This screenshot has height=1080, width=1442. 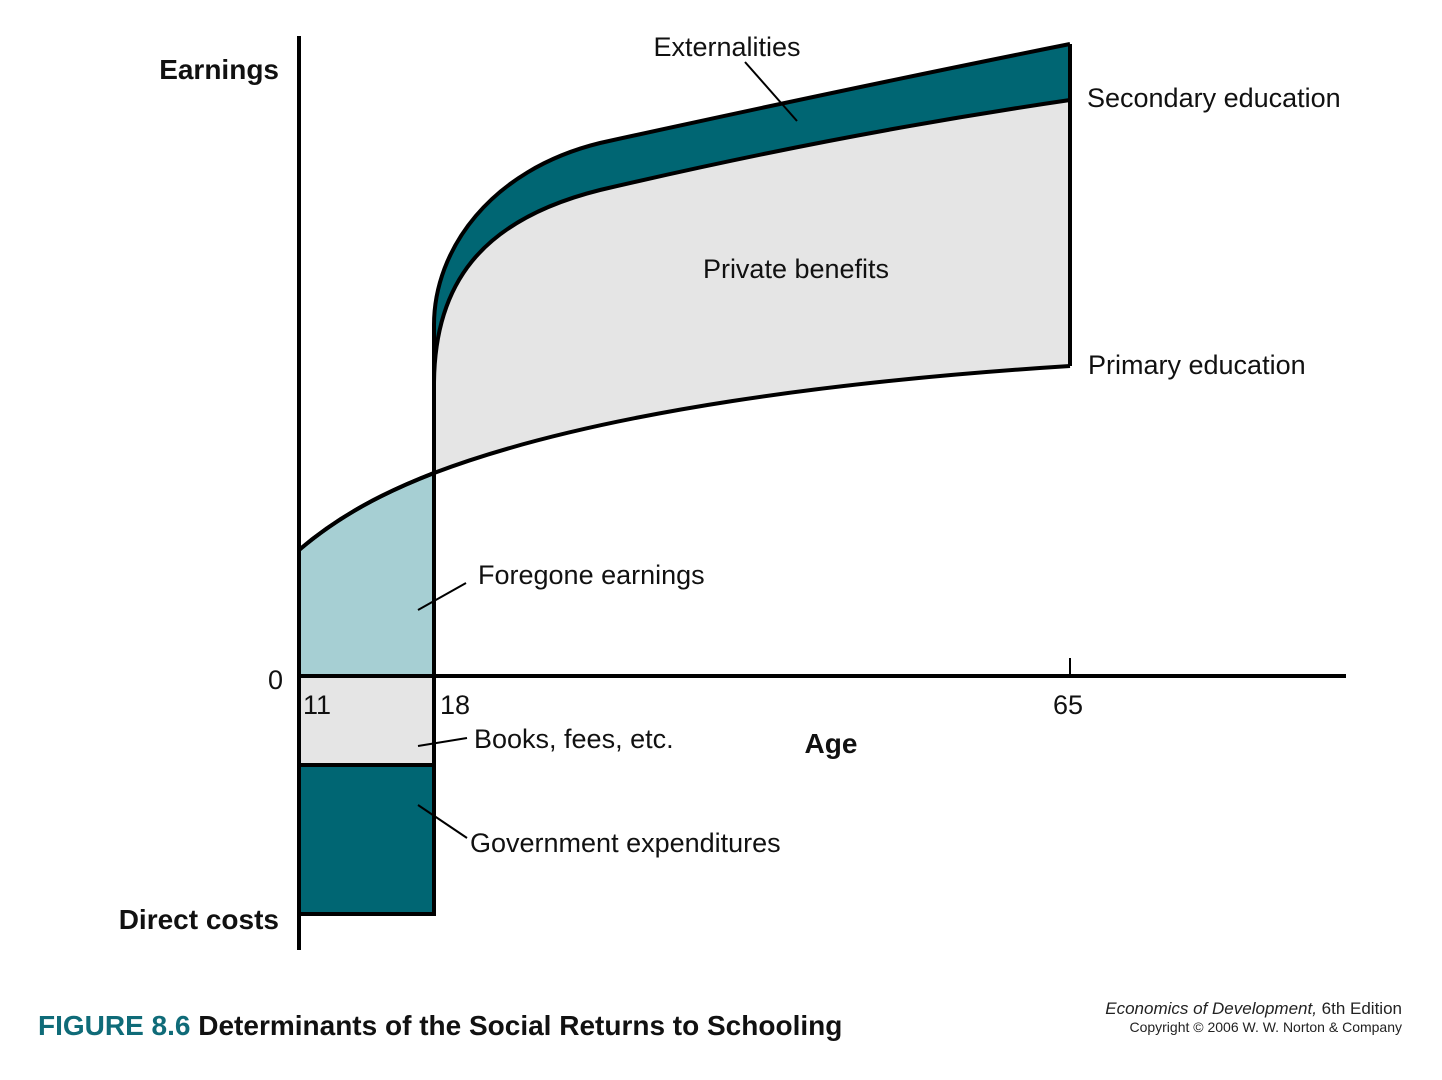 I want to click on x-tick-label-18: 18, so click(x=455, y=705).